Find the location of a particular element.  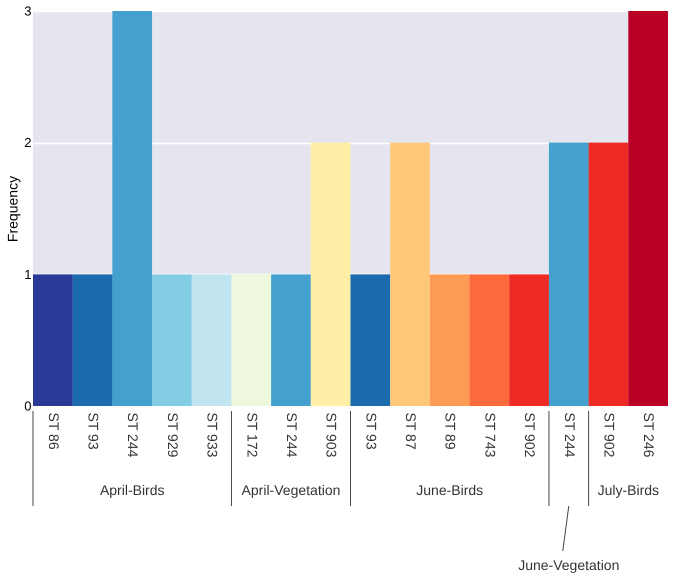

x-tick-label: ST 172 is located at coordinates (252, 435).